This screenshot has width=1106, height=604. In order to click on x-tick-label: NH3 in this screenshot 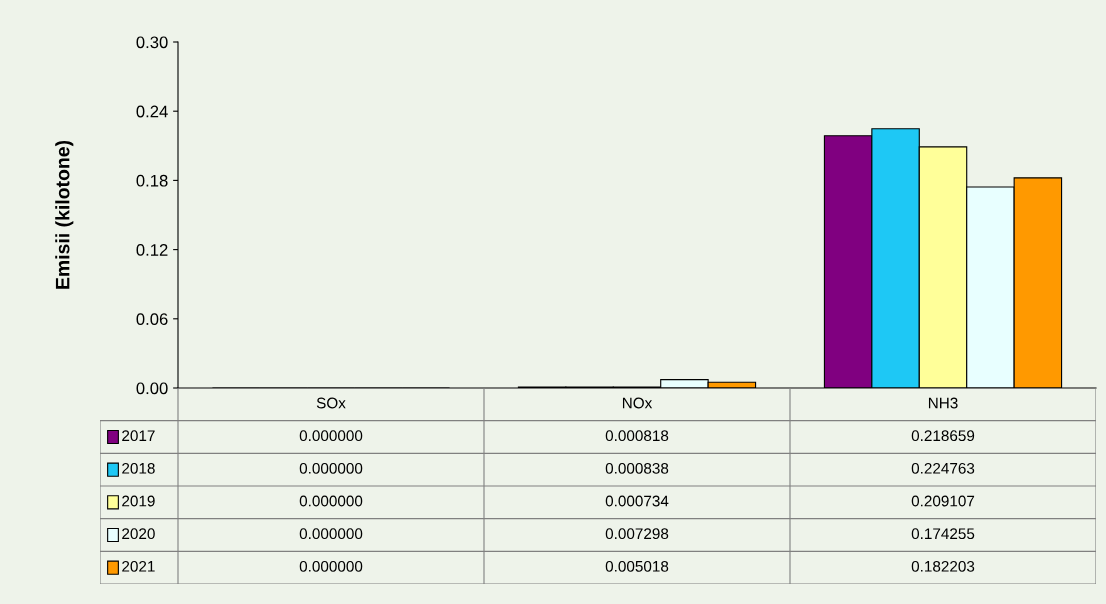, I will do `click(943, 403)`.